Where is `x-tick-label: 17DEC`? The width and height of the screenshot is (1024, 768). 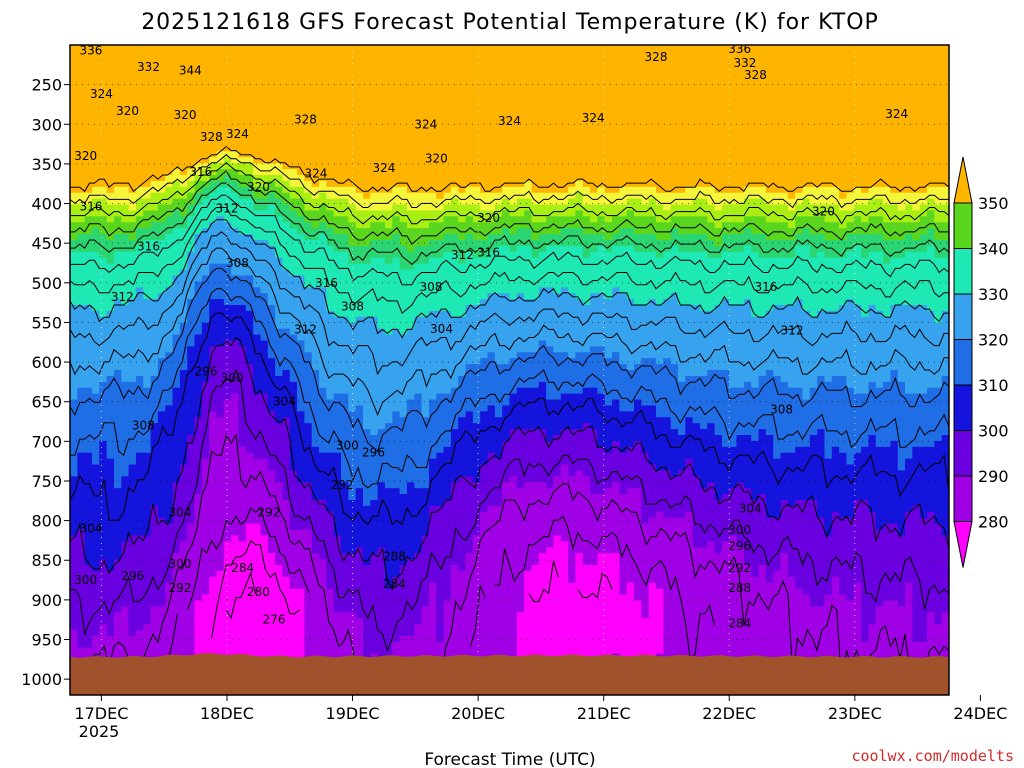 x-tick-label: 17DEC is located at coordinates (101, 713).